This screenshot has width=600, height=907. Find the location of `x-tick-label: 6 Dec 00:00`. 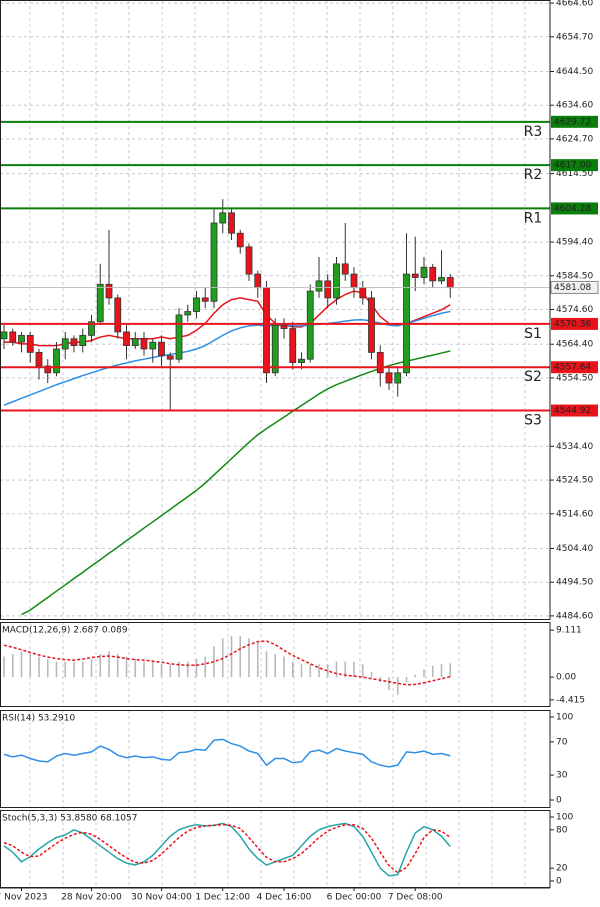

x-tick-label: 6 Dec 00:00 is located at coordinates (354, 898).